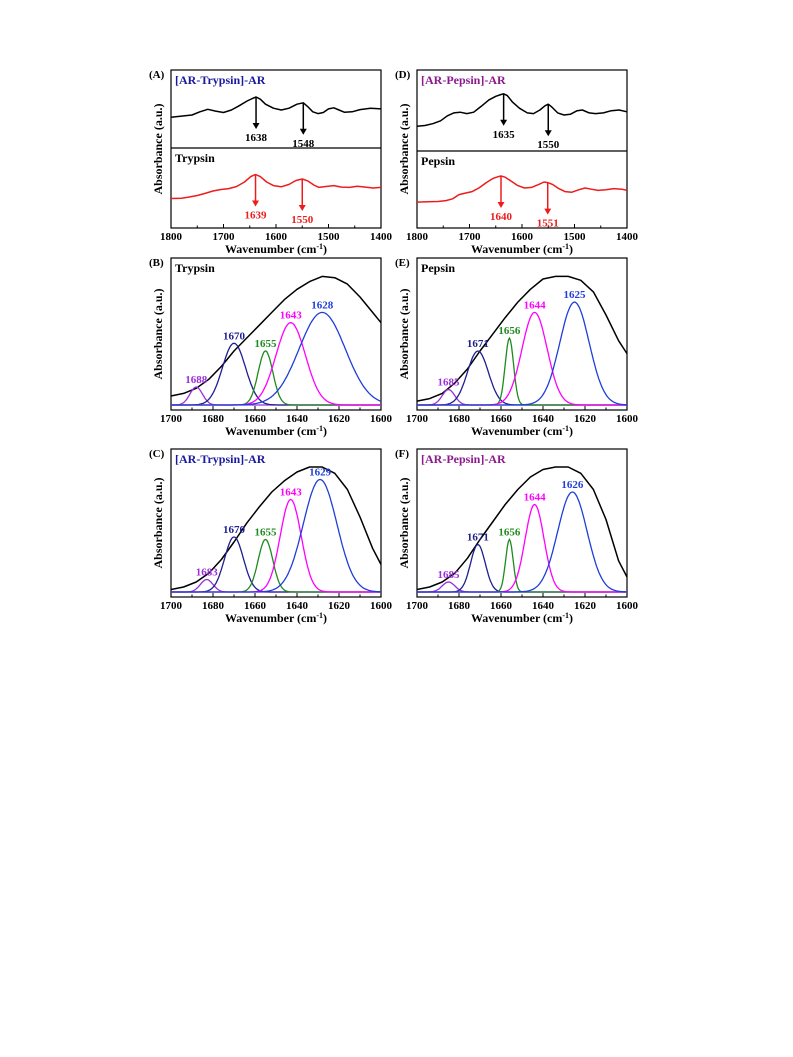 The width and height of the screenshot is (793, 1057). Describe the element at coordinates (303, 144) in the screenshot. I see `peak-label: 1548` at that location.